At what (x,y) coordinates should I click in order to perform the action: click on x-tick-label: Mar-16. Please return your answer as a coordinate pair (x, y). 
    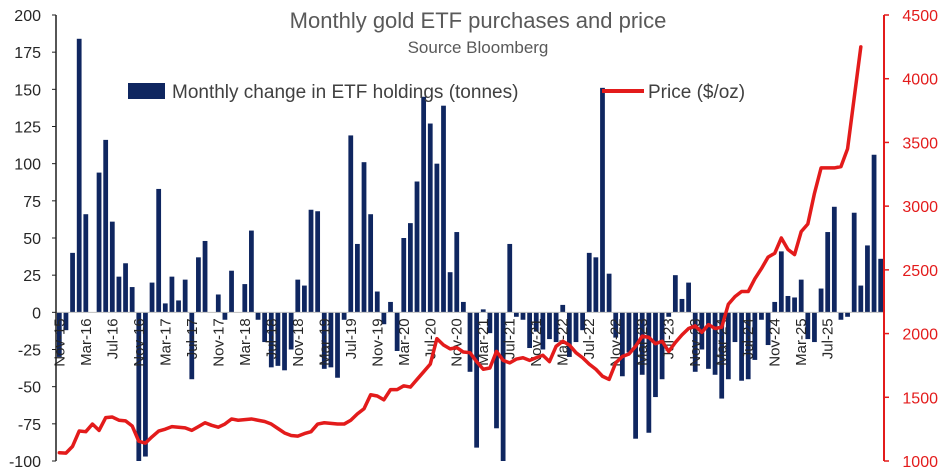
    Looking at the image, I should click on (86, 342).